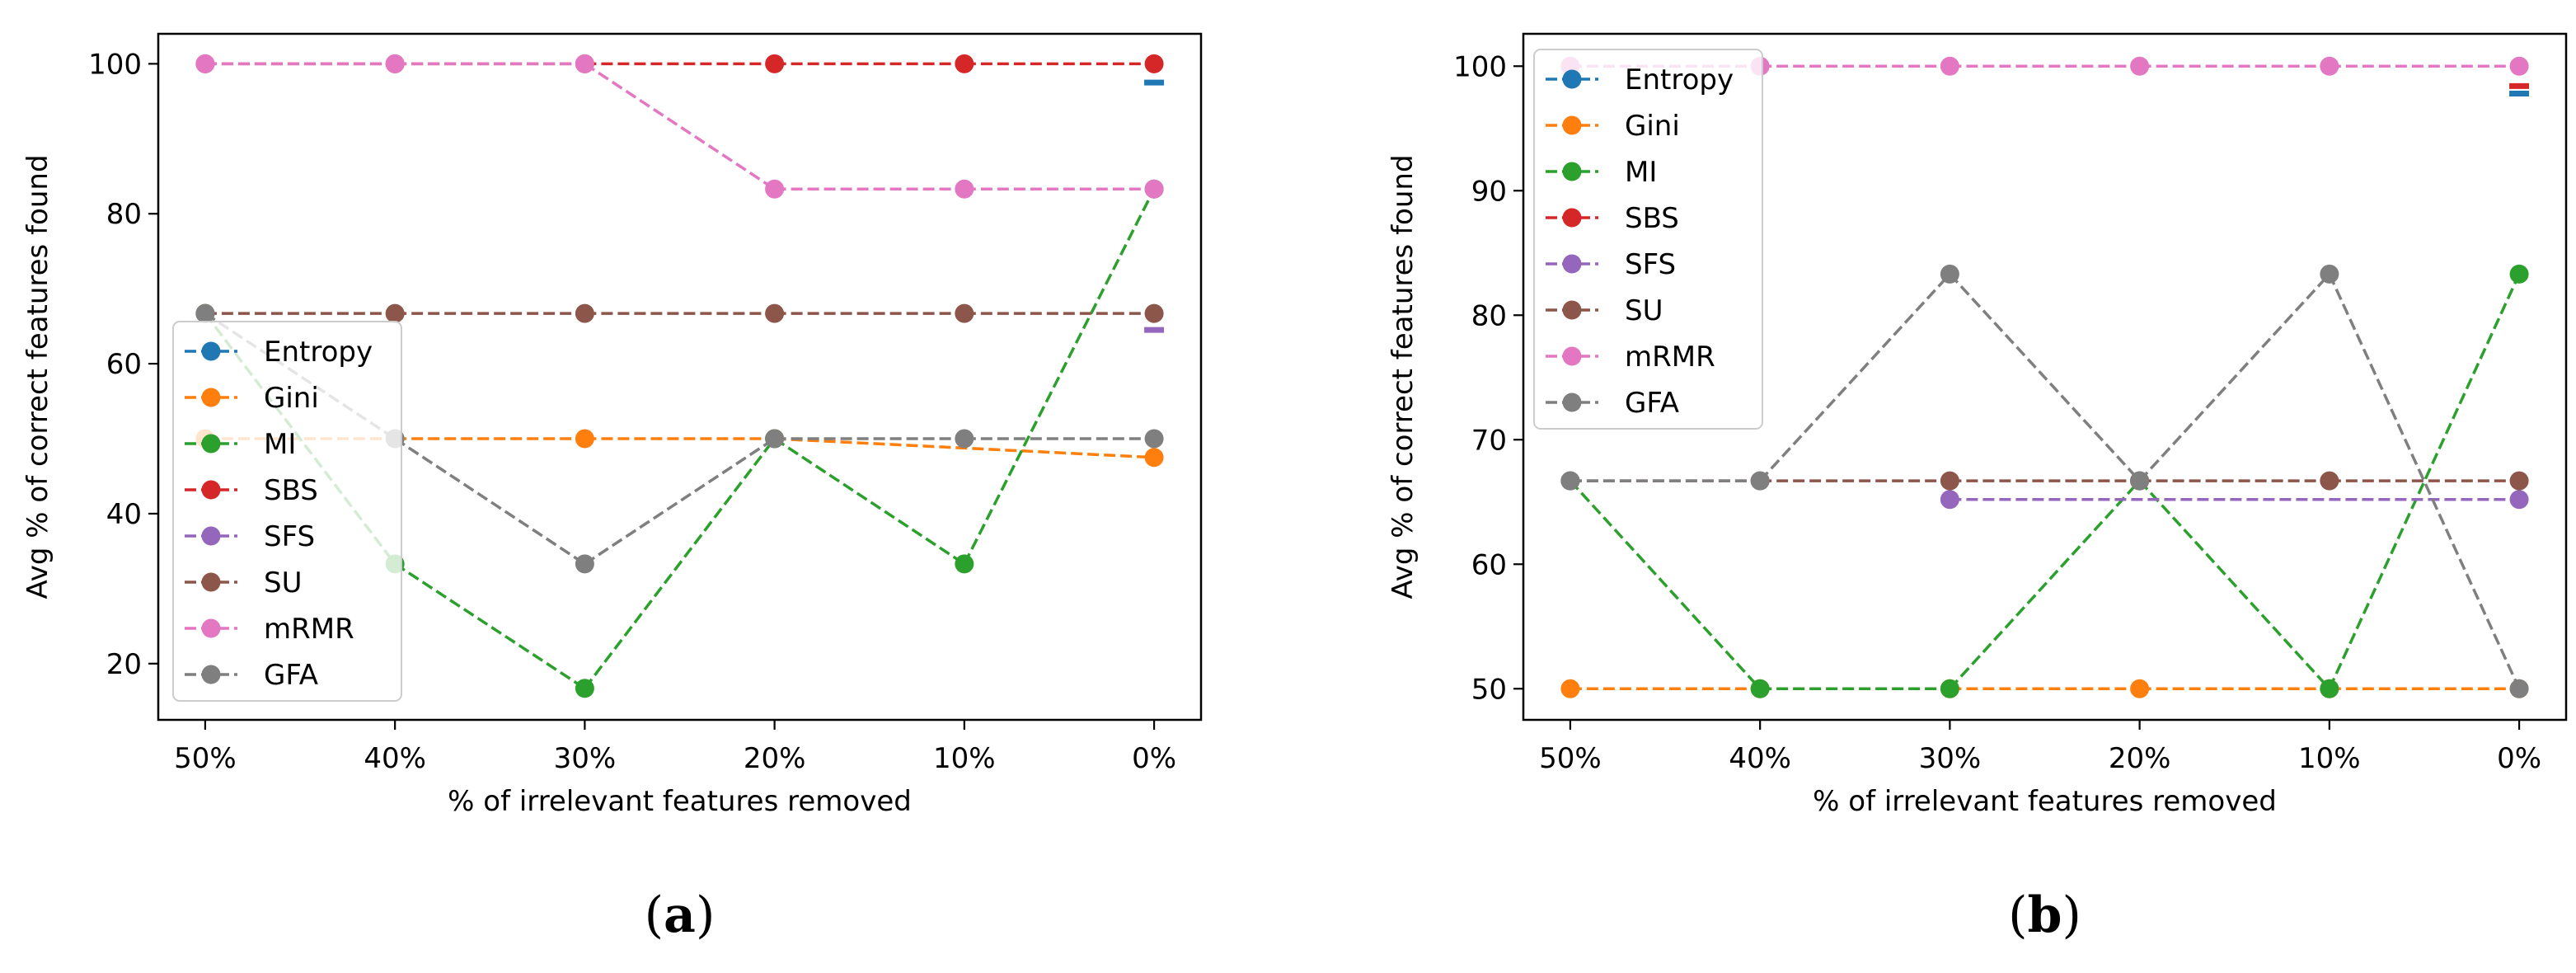 This screenshot has width=2576, height=973. I want to click on chart-a-legend-entry-mrmr-label: mRMR, so click(309, 629).